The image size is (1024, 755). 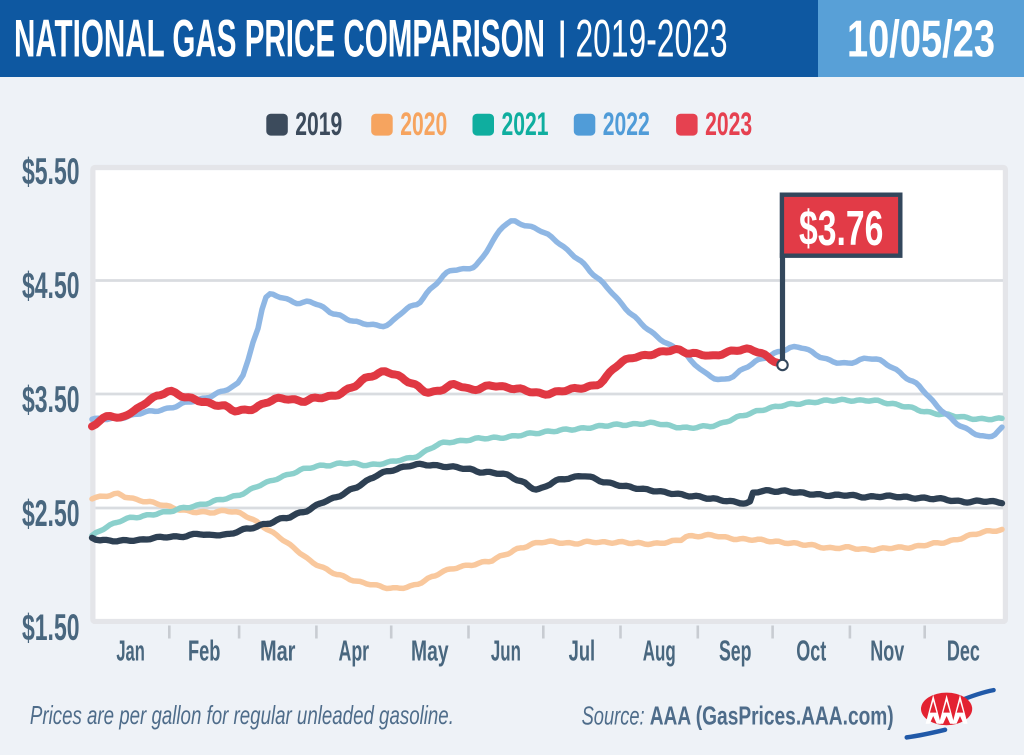 What do you see at coordinates (772, 716) in the screenshot?
I see `svg-text: AAA (GasPrices.AAA.com)` at bounding box center [772, 716].